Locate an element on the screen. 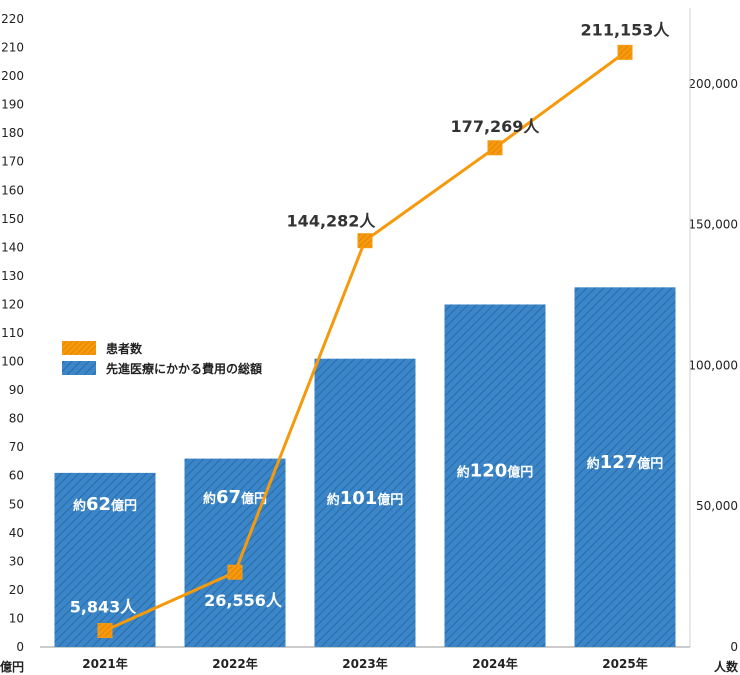 The width and height of the screenshot is (740, 675). y-left-tick-label: 80 is located at coordinates (16, 419).